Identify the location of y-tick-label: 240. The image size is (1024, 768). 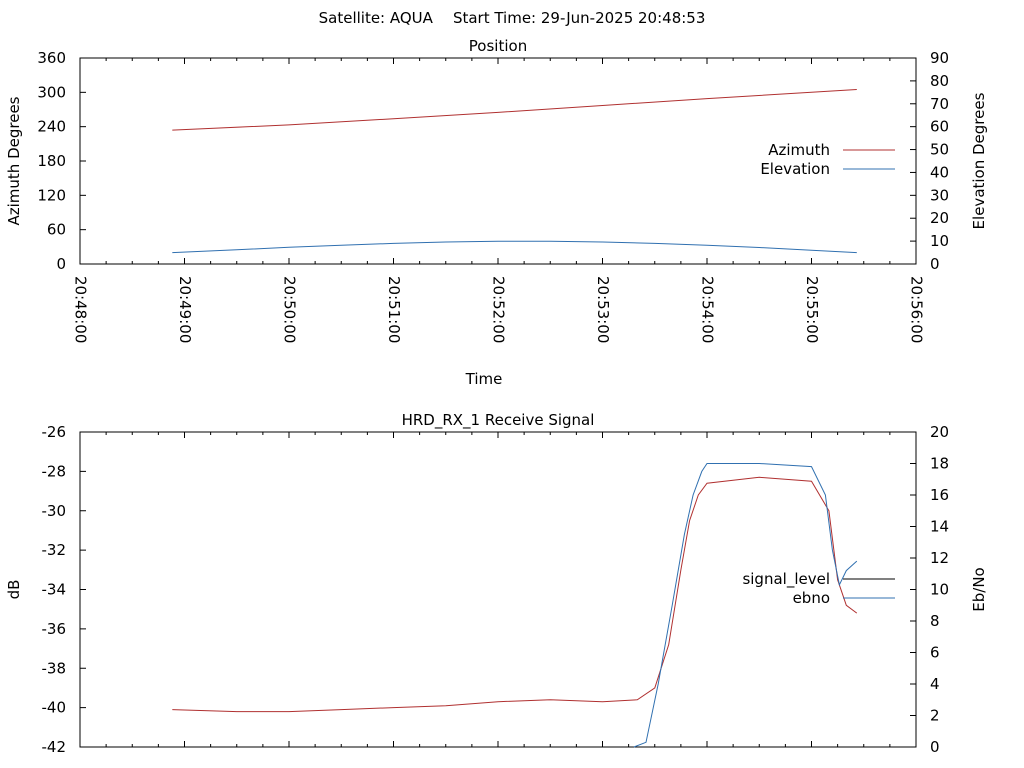
(51, 127).